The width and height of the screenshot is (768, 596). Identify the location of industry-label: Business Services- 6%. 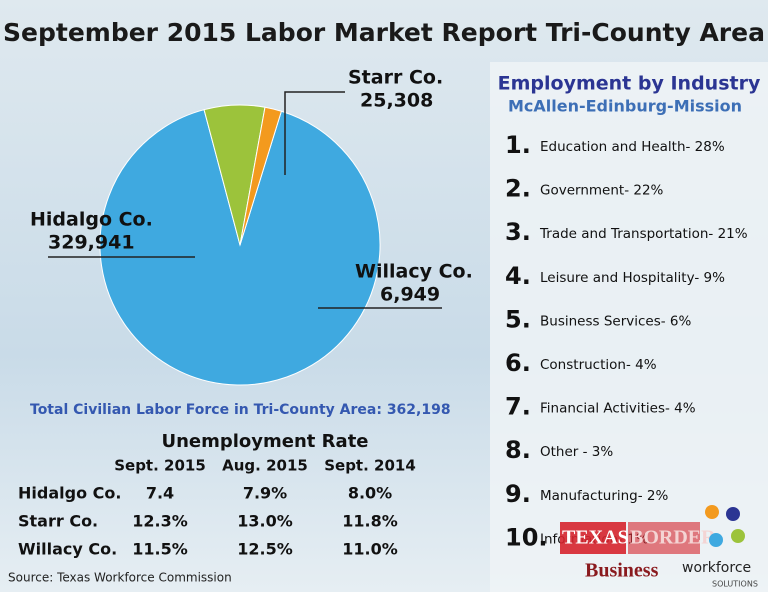
(616, 321).